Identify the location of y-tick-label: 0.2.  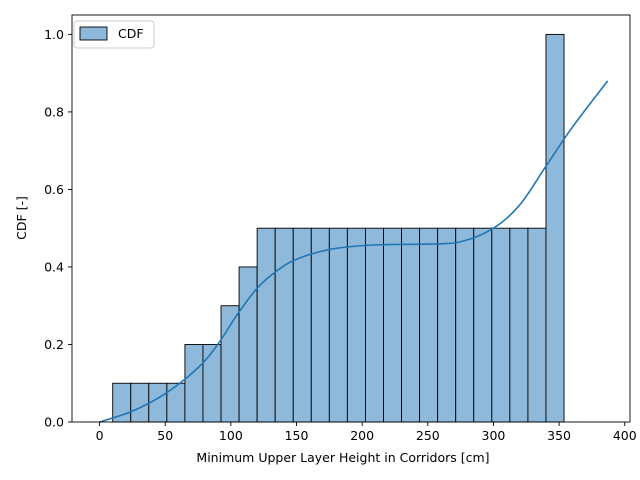
(54, 344).